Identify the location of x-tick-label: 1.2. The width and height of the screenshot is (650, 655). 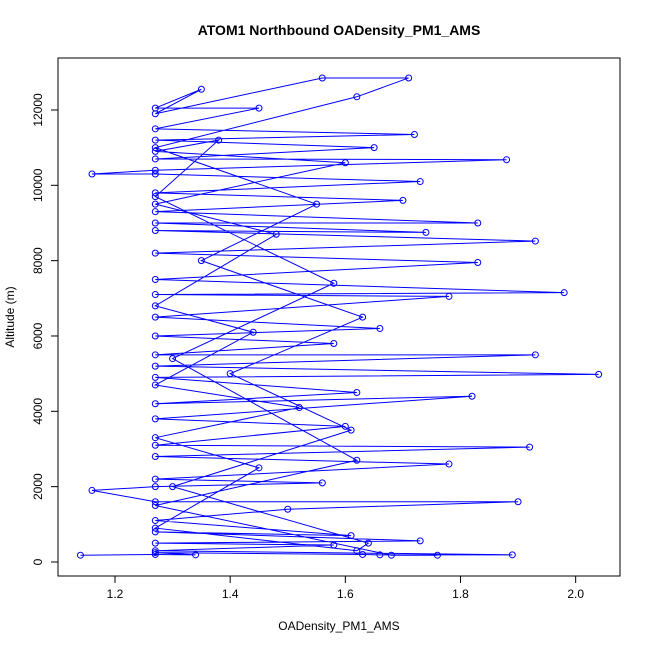
(115, 594).